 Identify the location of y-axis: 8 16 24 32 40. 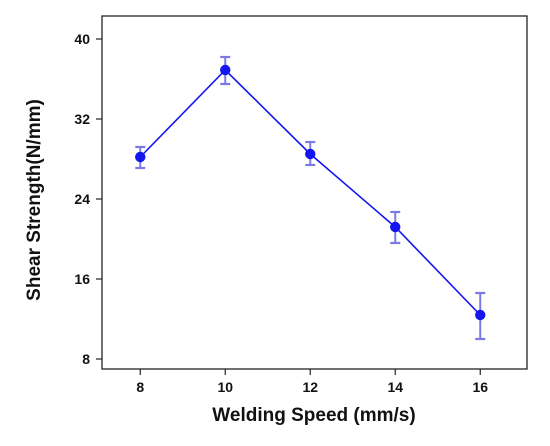
(88, 199).